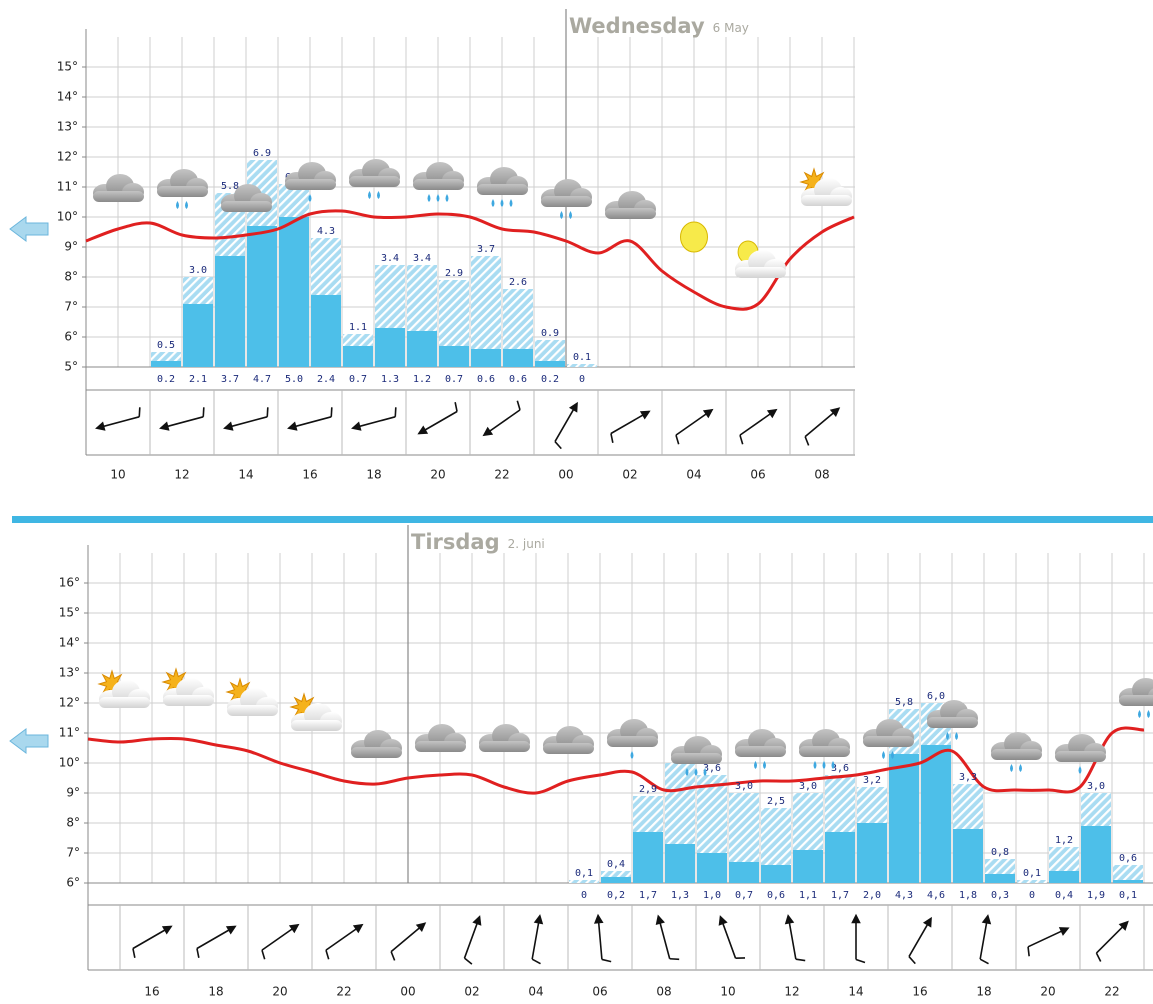 The image size is (1153, 1004). I want to click on precip-max-label: 0.9, so click(550, 333).